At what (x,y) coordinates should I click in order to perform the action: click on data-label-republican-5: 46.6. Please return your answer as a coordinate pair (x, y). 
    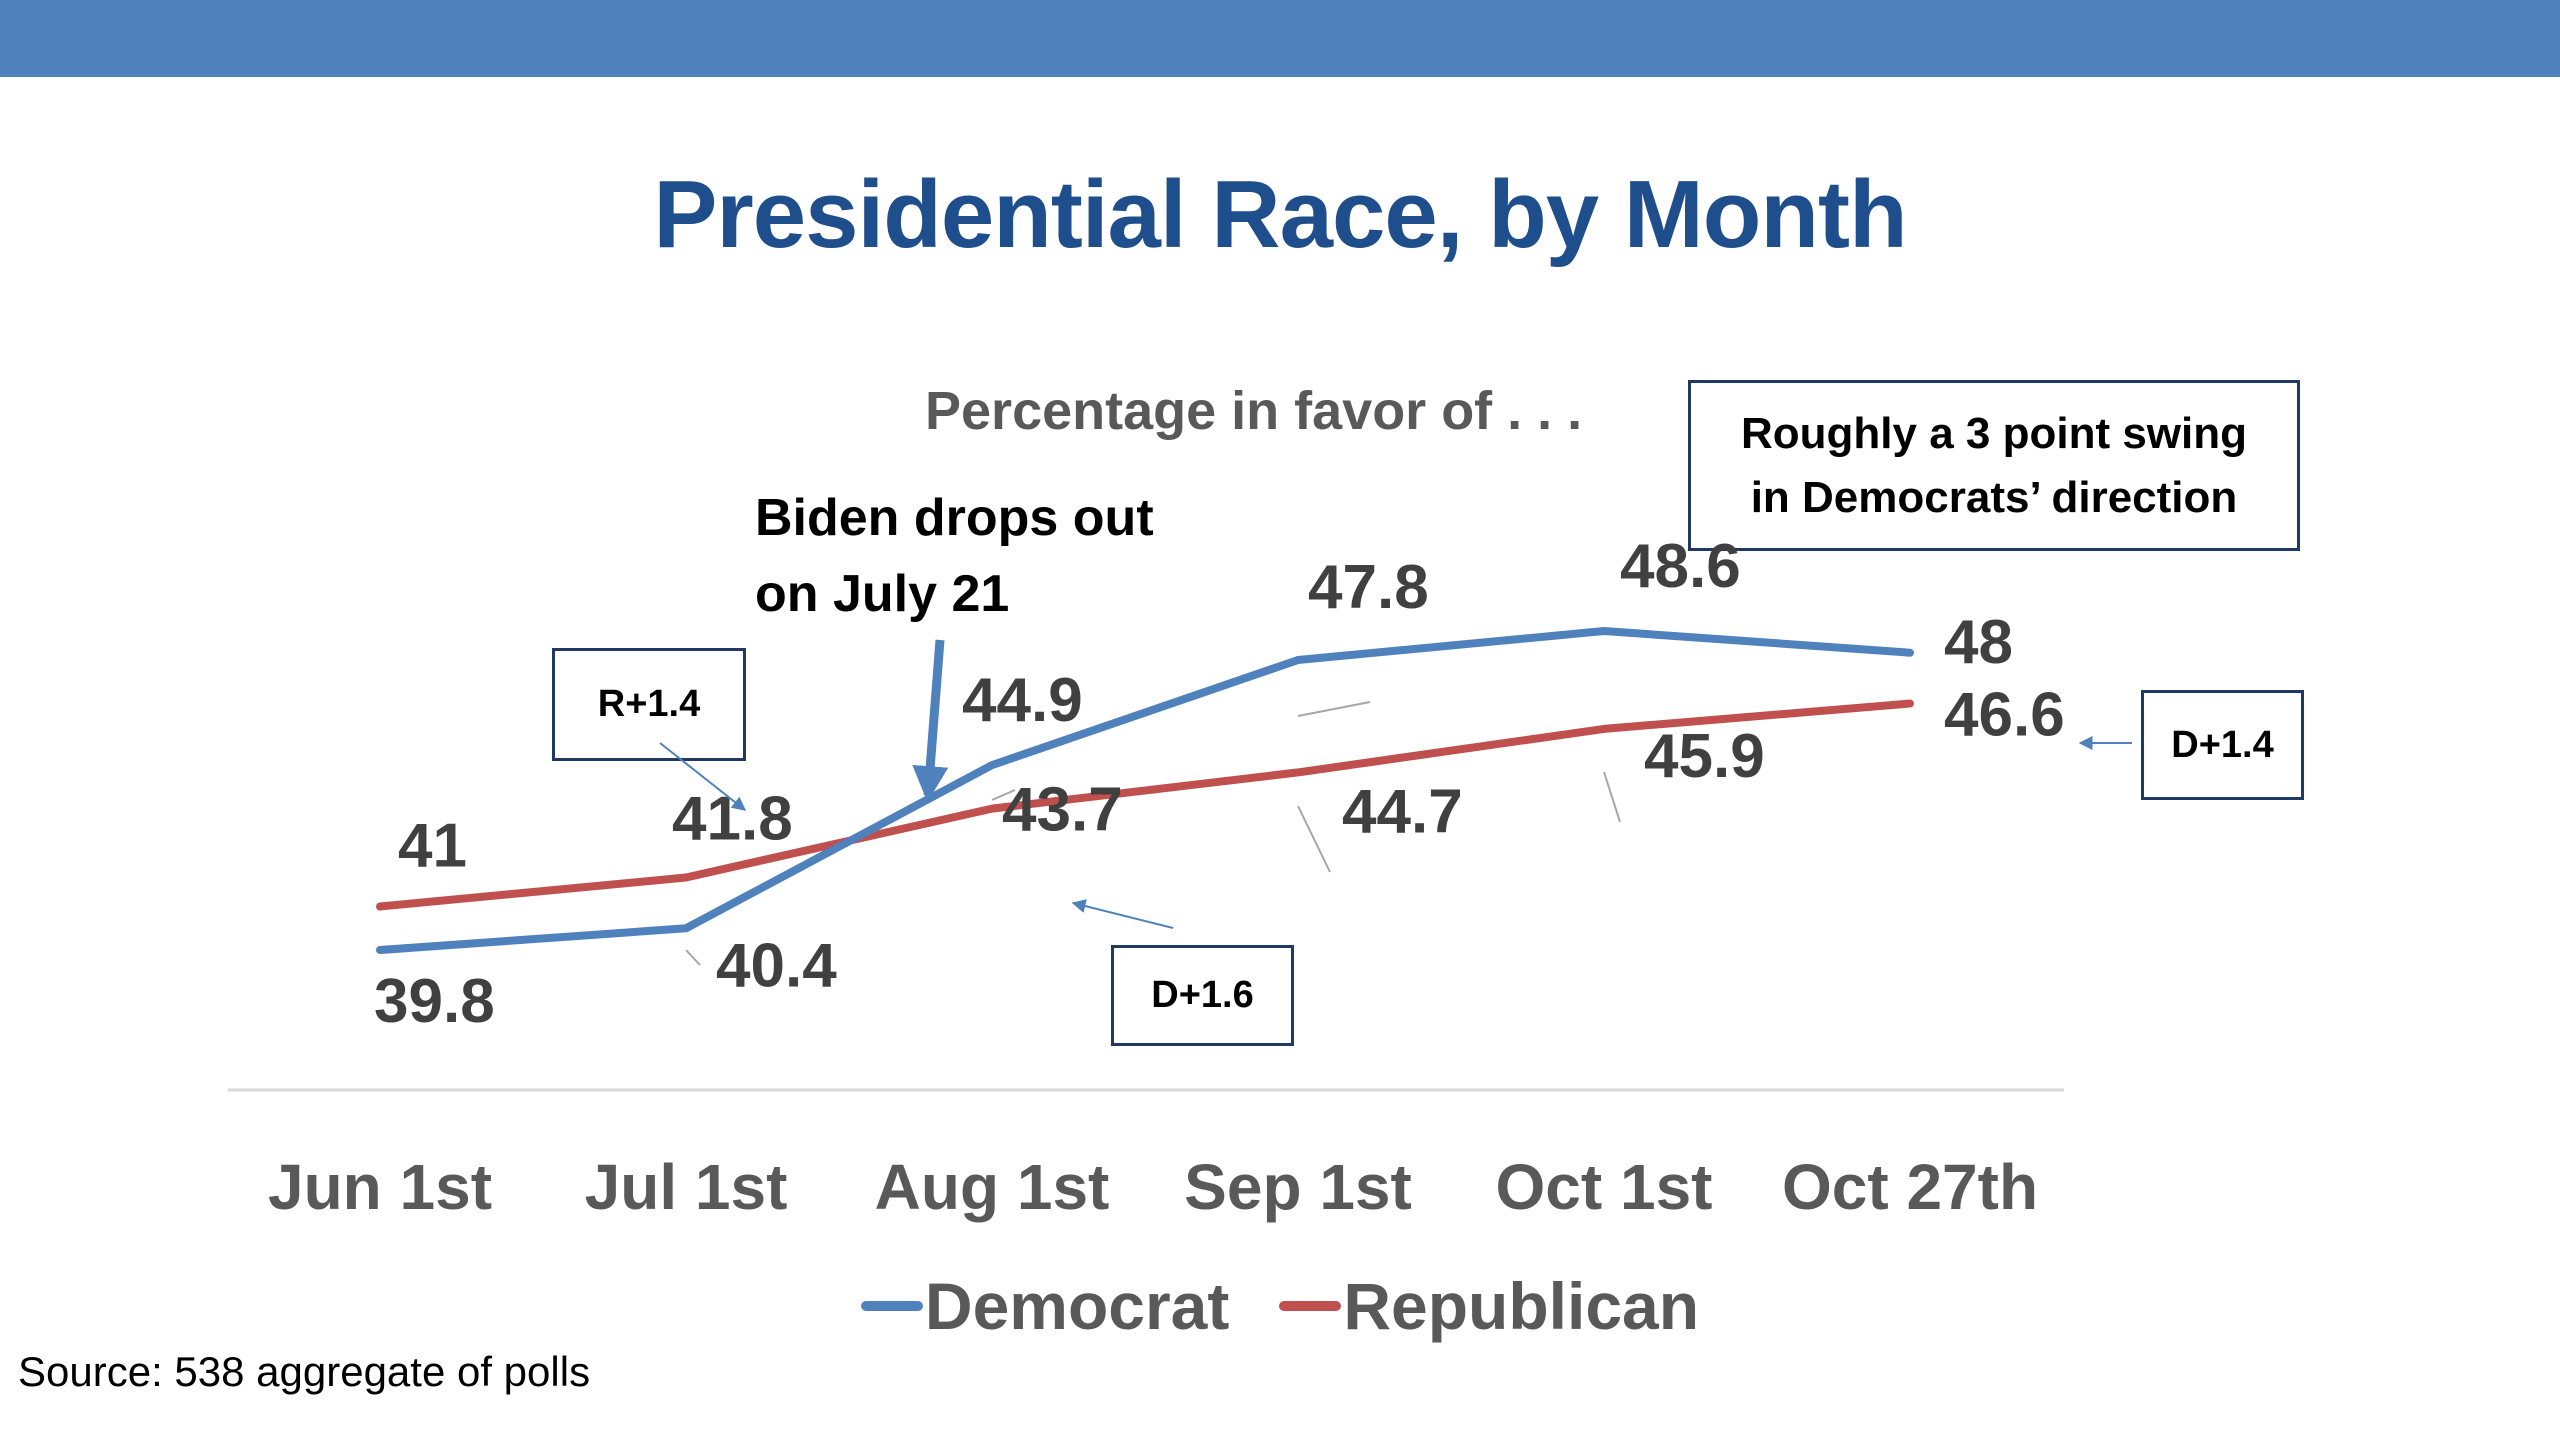
    Looking at the image, I should click on (2004, 715).